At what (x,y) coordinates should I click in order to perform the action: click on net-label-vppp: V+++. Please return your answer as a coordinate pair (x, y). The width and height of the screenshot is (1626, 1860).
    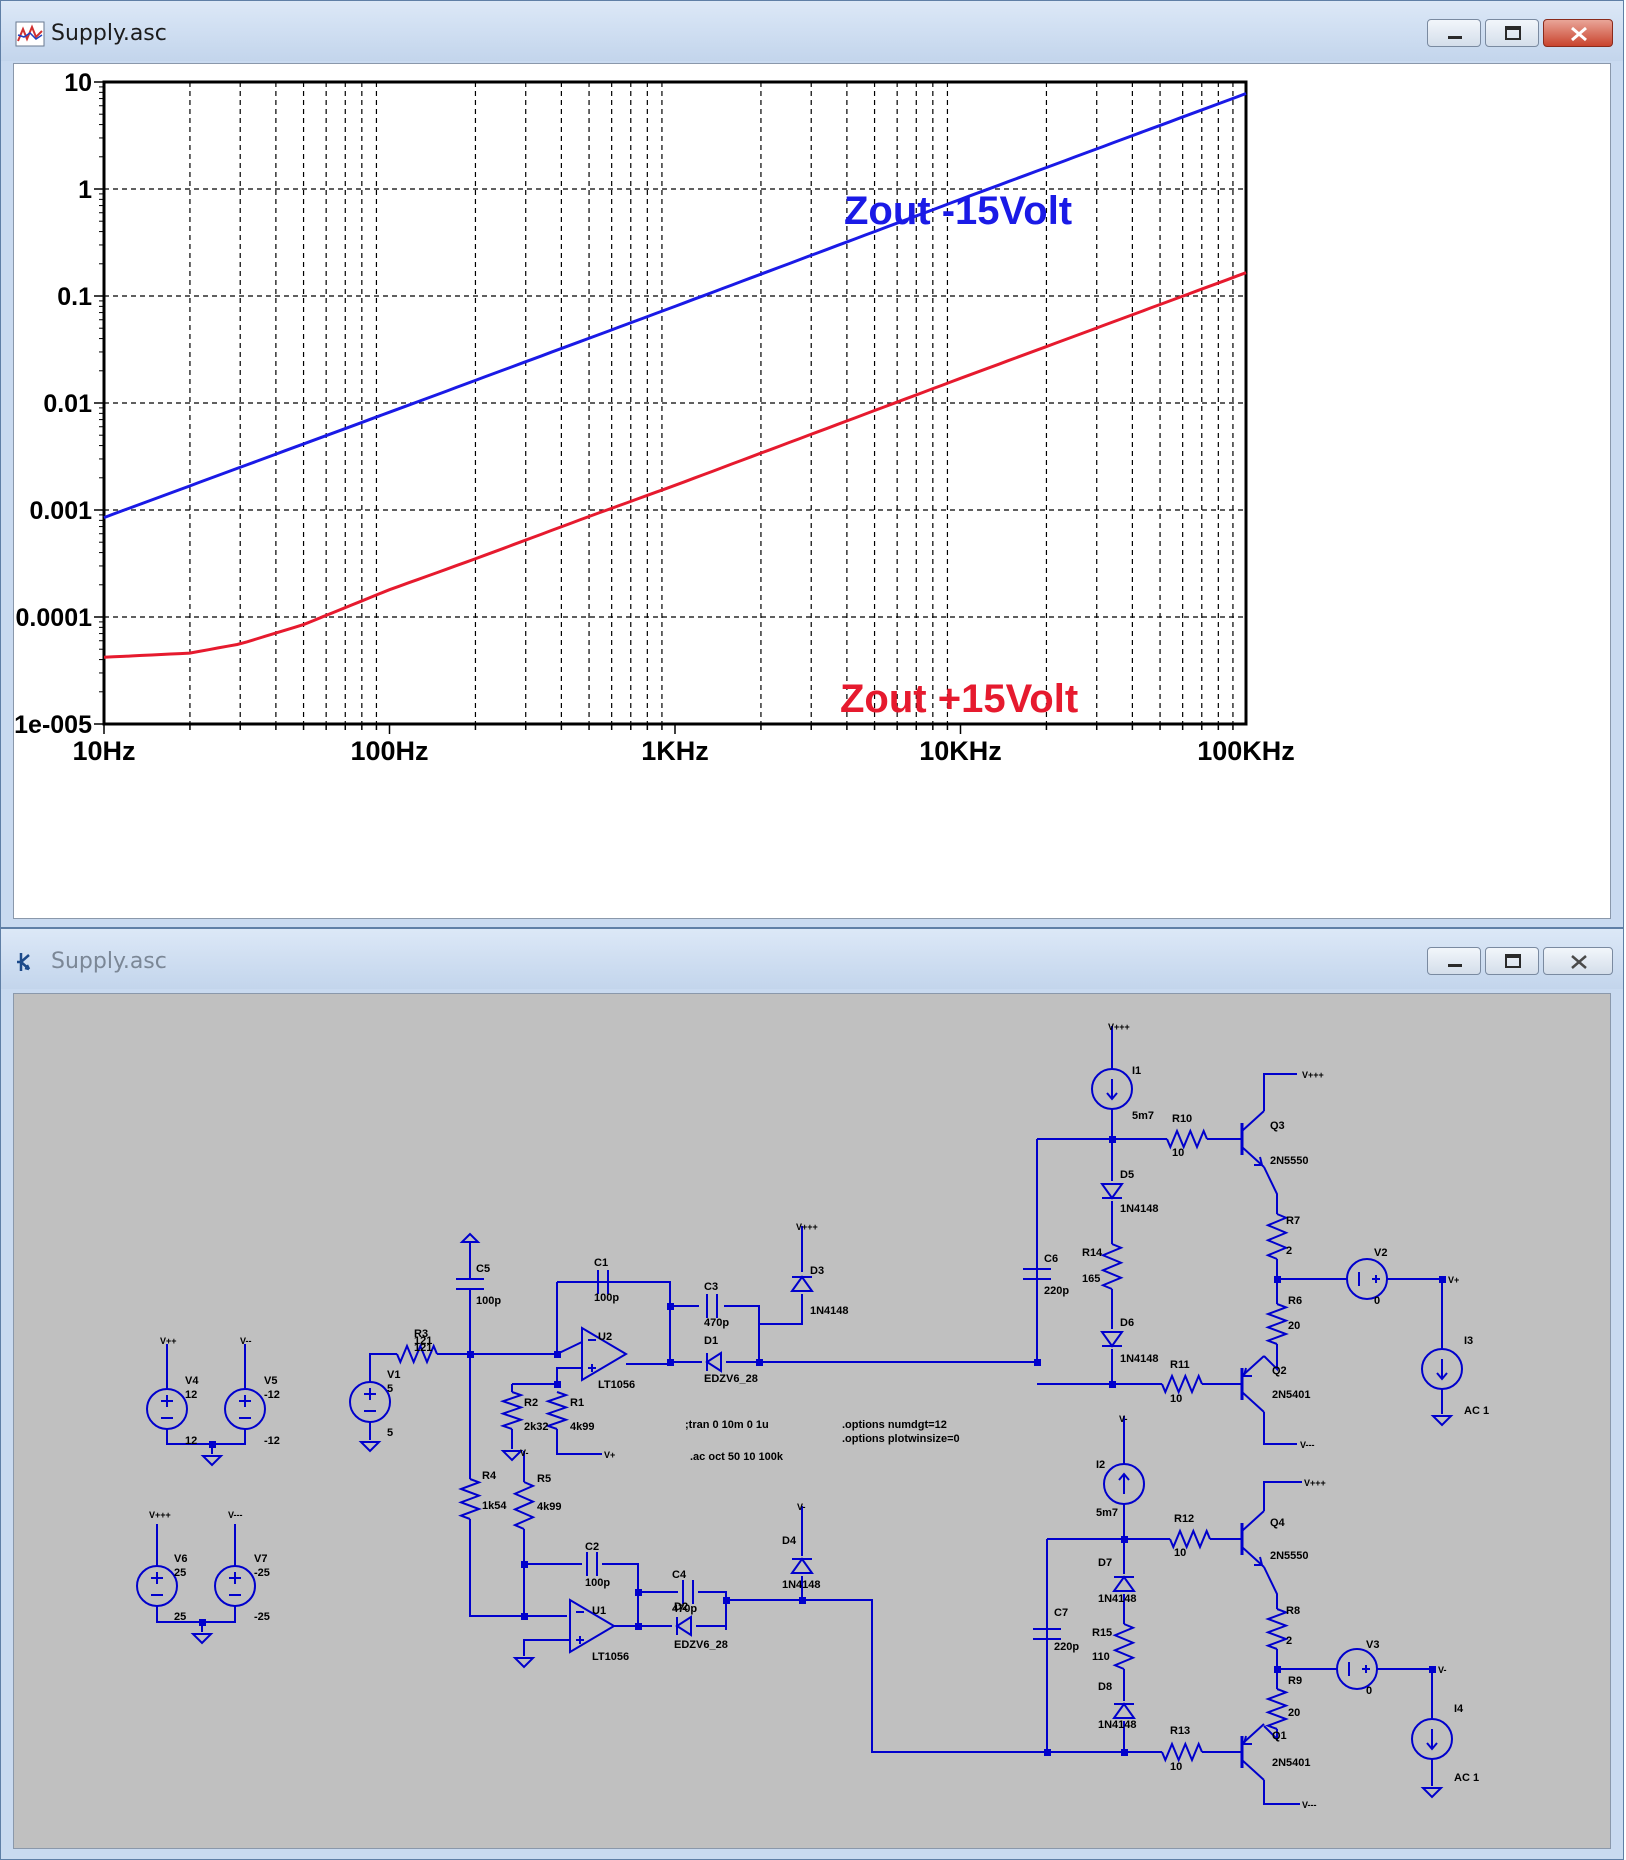
    Looking at the image, I should click on (160, 1515).